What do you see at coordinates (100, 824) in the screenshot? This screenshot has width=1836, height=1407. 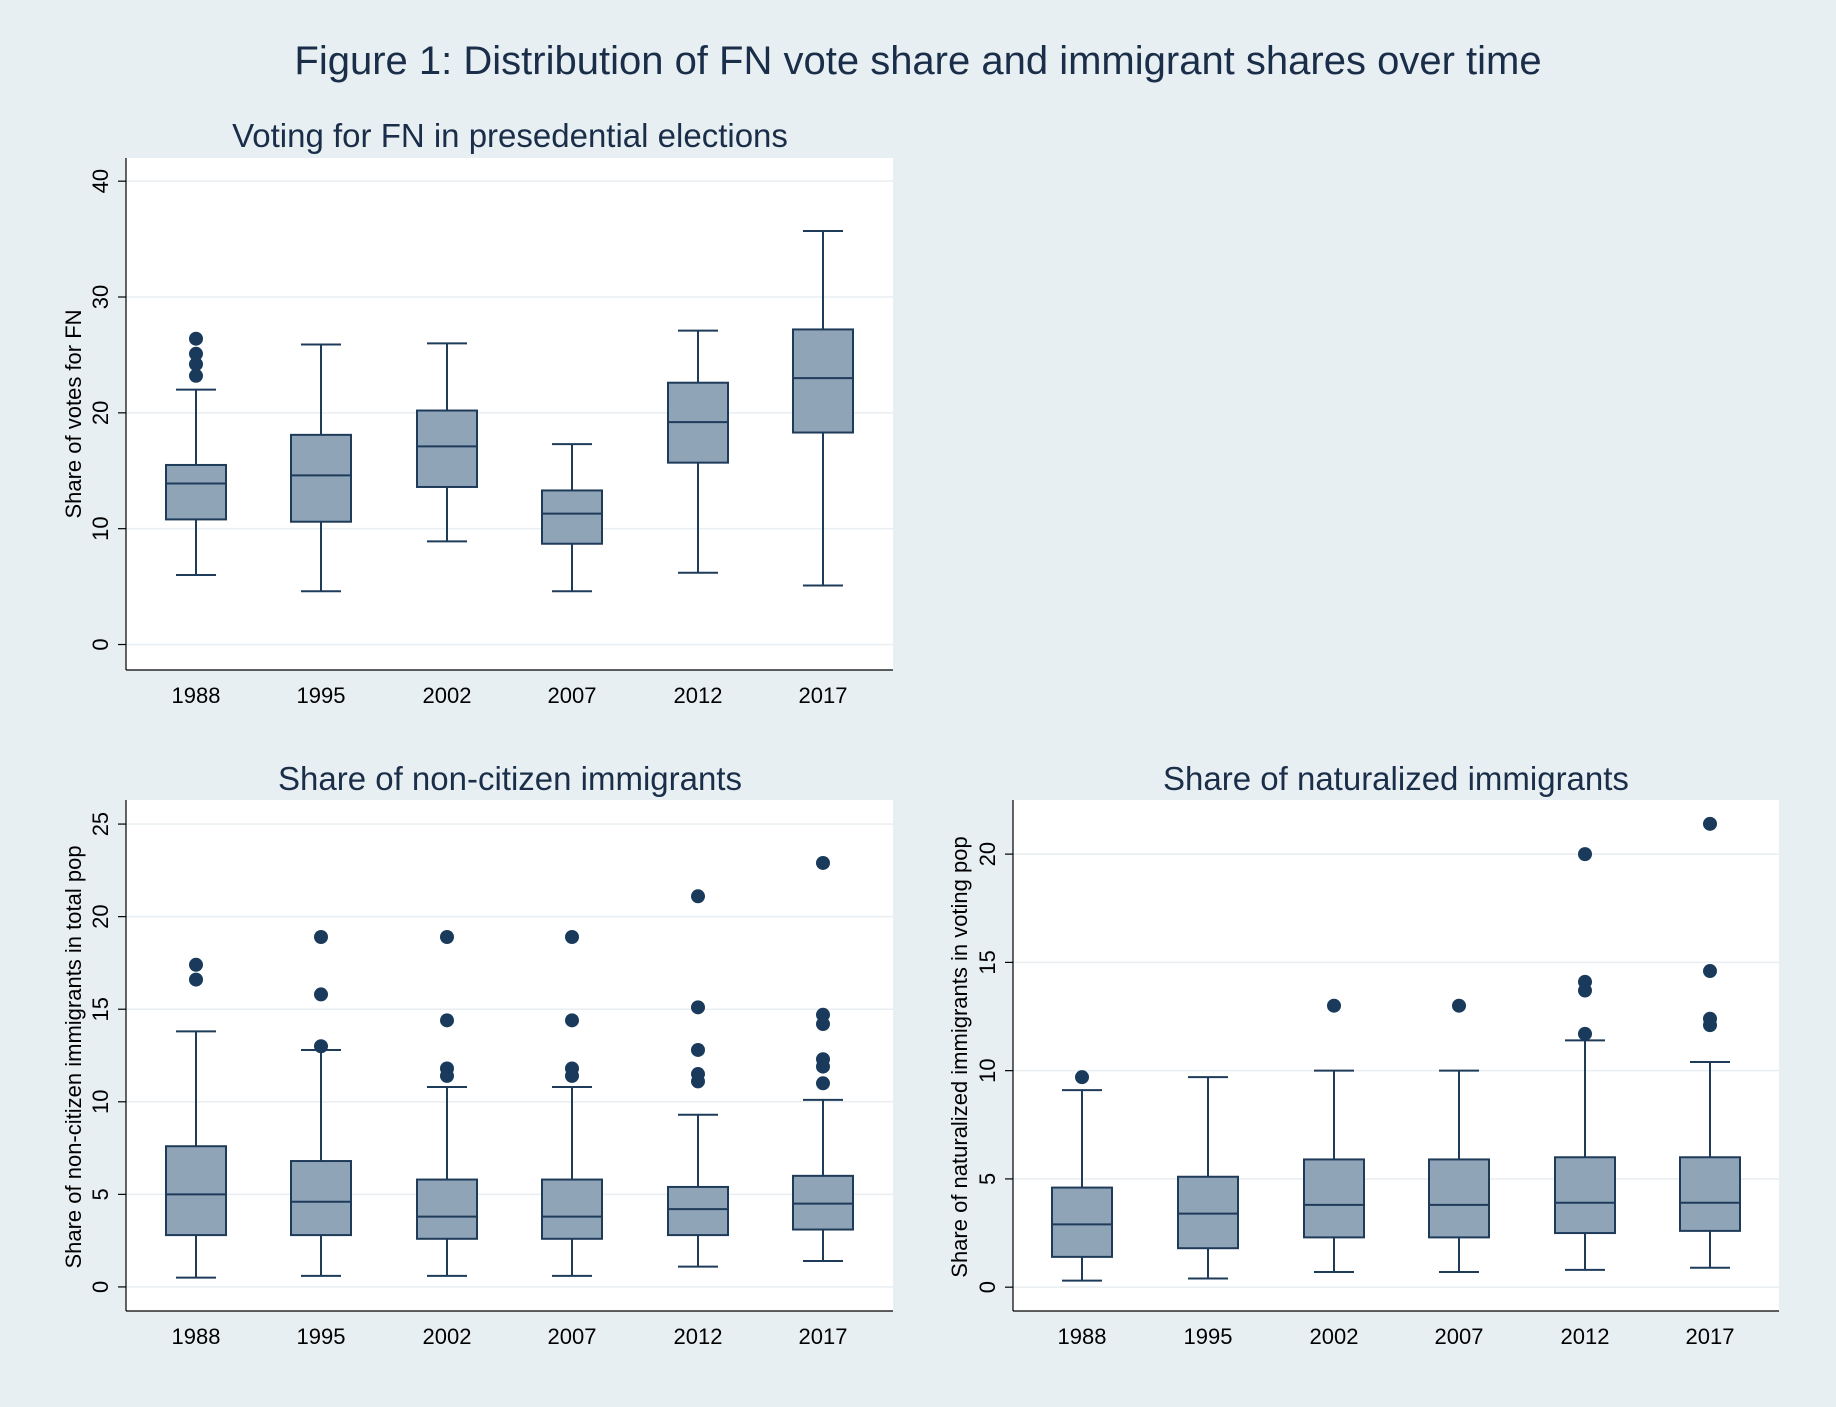 I see `y-tick-label: 25` at bounding box center [100, 824].